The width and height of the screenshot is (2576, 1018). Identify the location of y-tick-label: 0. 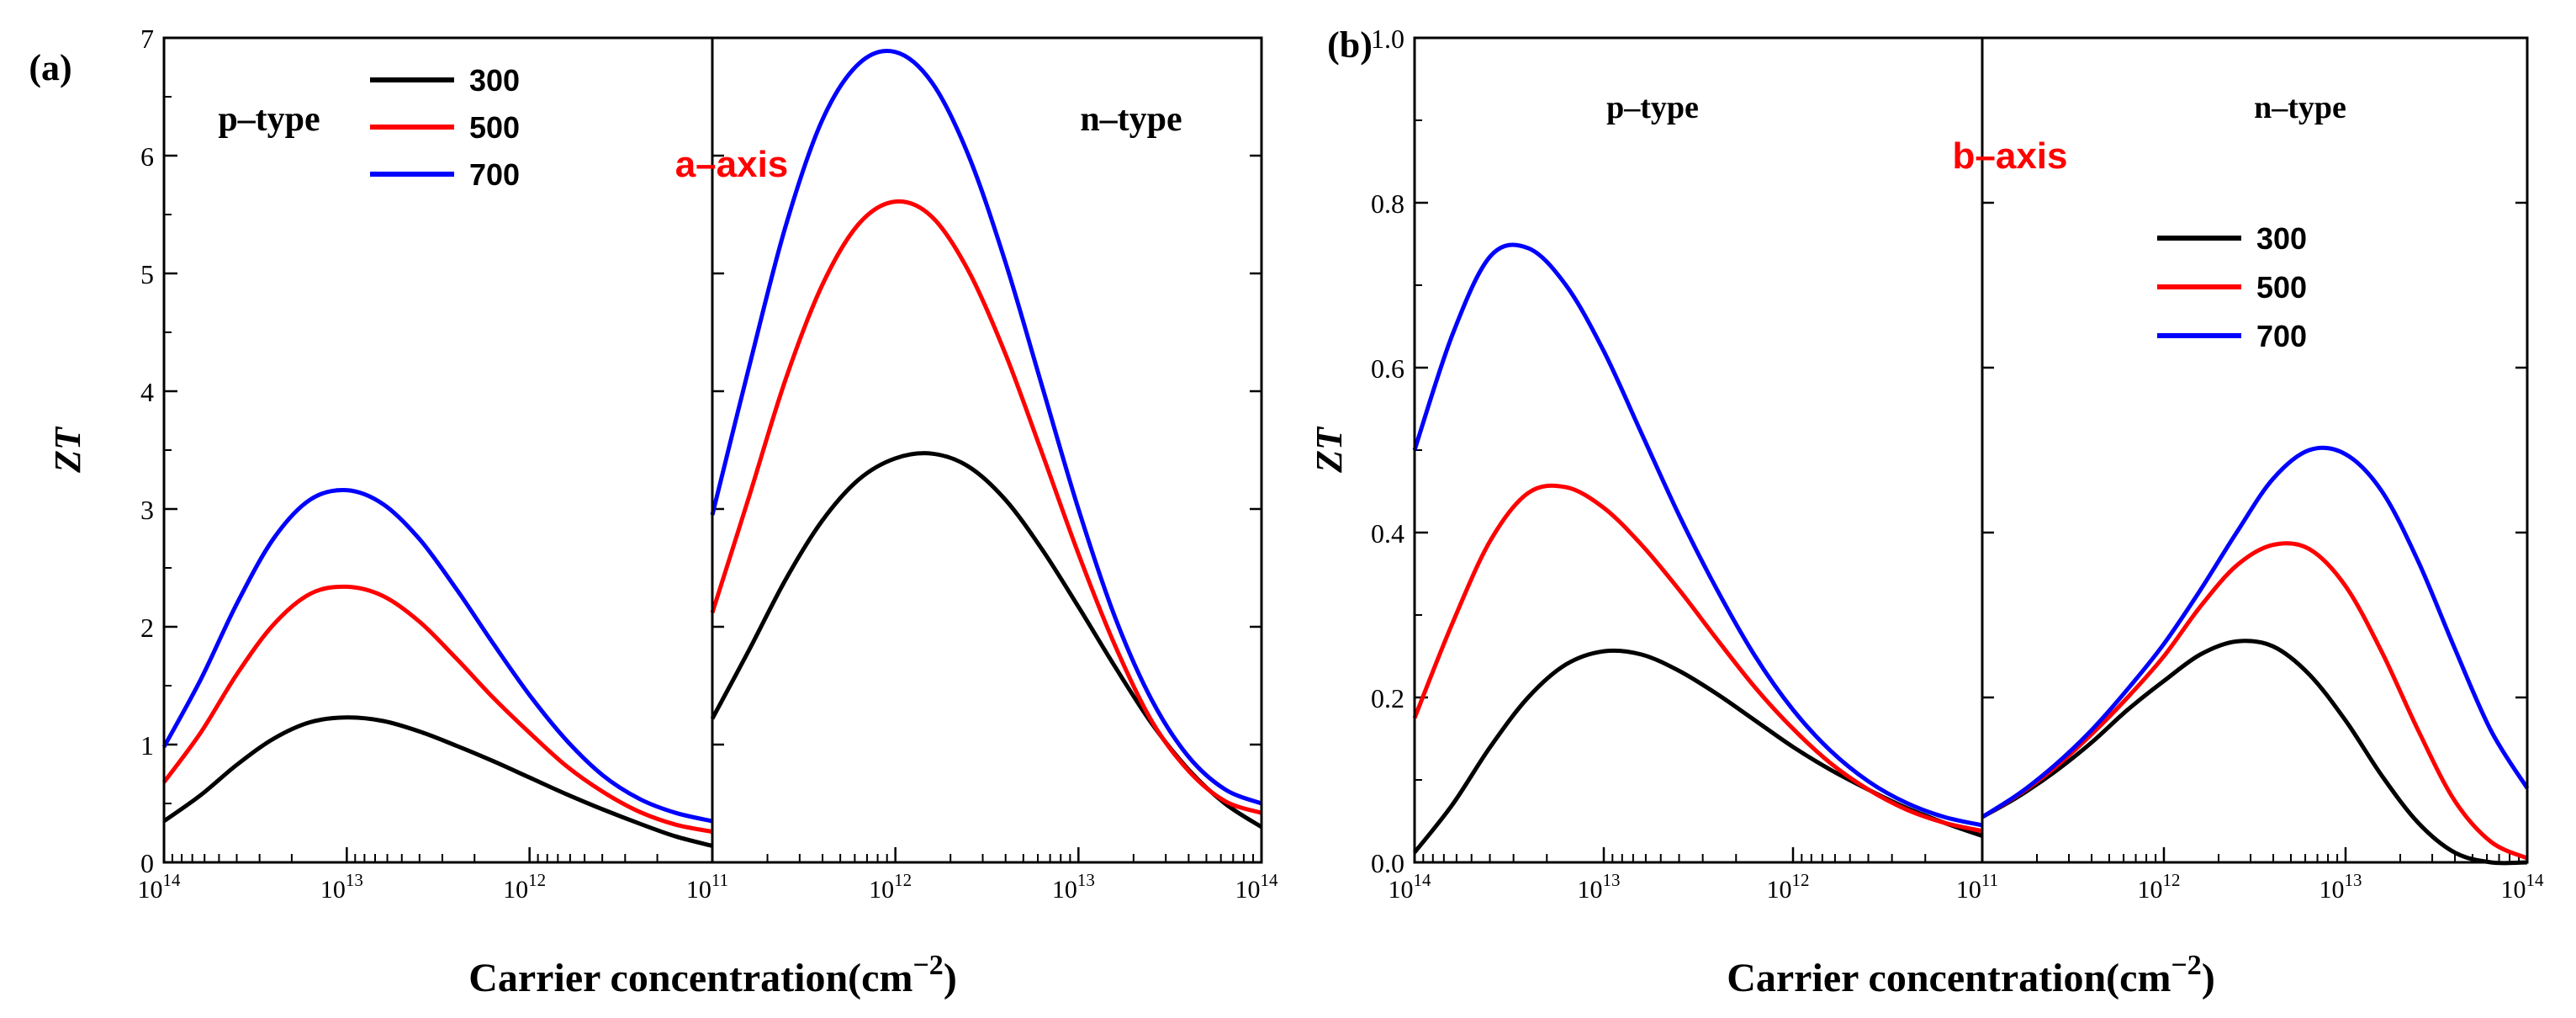
(147, 863).